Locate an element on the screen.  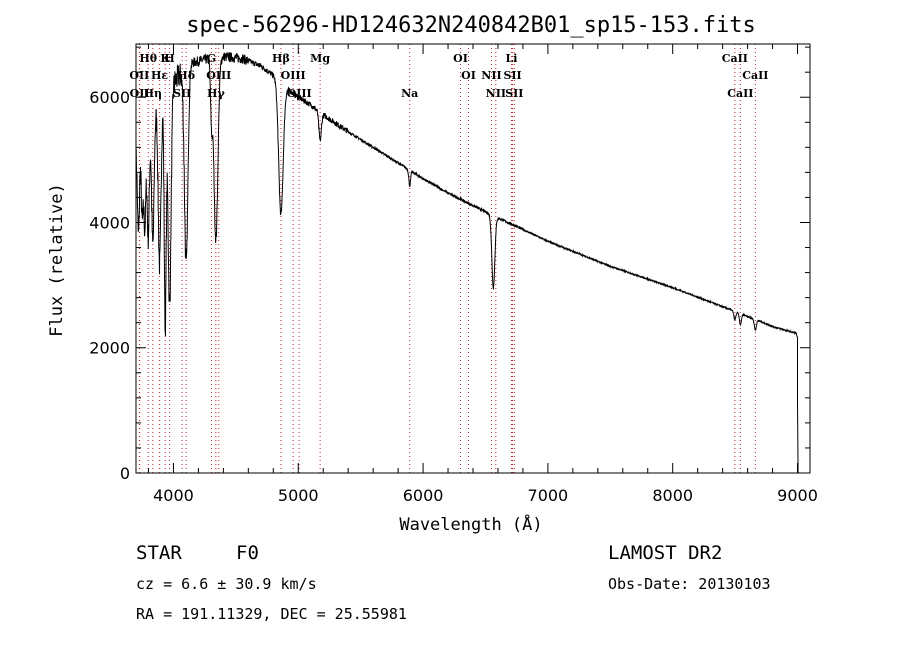
line-marker-label: K is located at coordinates (165, 58).